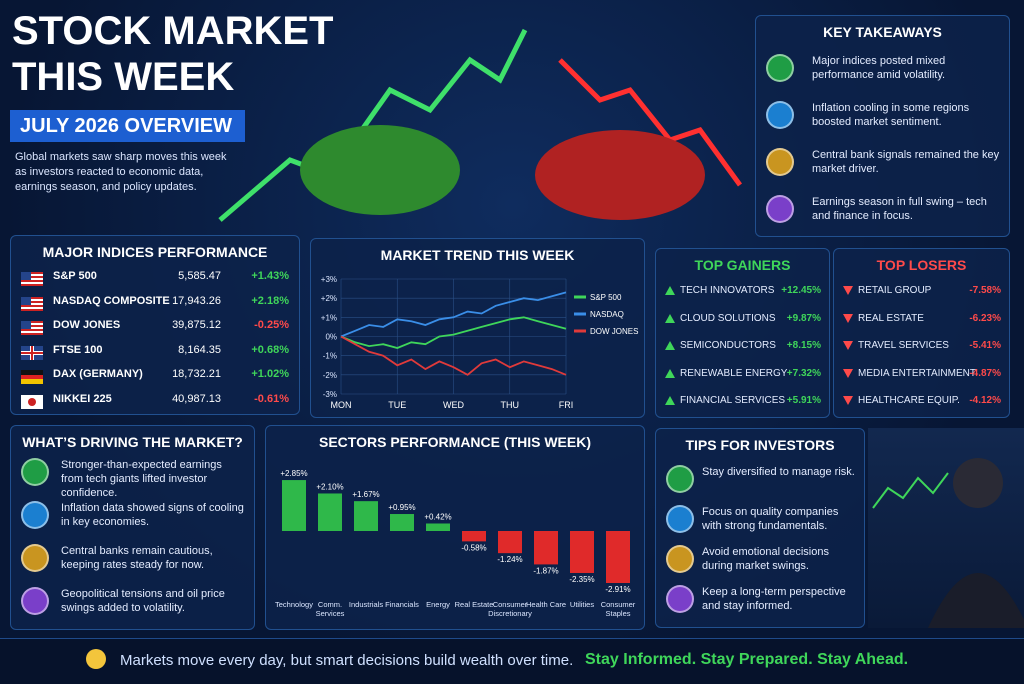  I want to click on y-tick-label: -1%, so click(330, 356).